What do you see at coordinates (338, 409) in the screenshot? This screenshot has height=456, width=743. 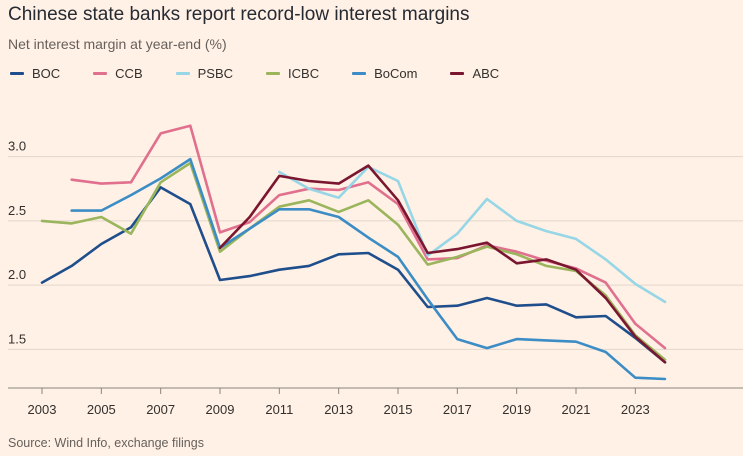 I see `x-tick-label: 2013` at bounding box center [338, 409].